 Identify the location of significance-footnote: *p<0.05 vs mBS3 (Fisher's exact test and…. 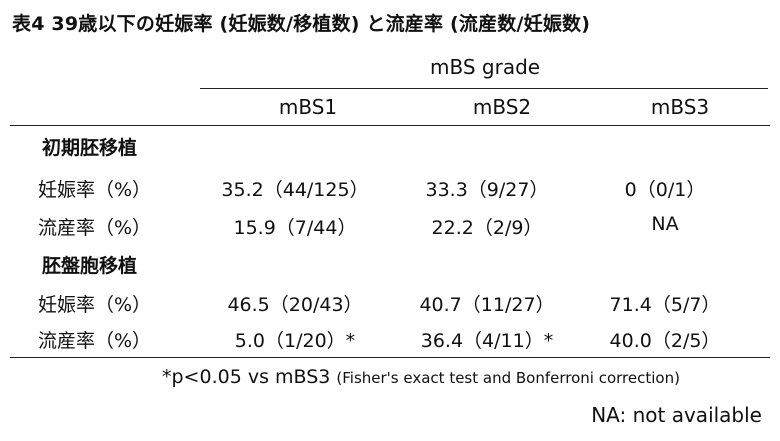
(421, 377).